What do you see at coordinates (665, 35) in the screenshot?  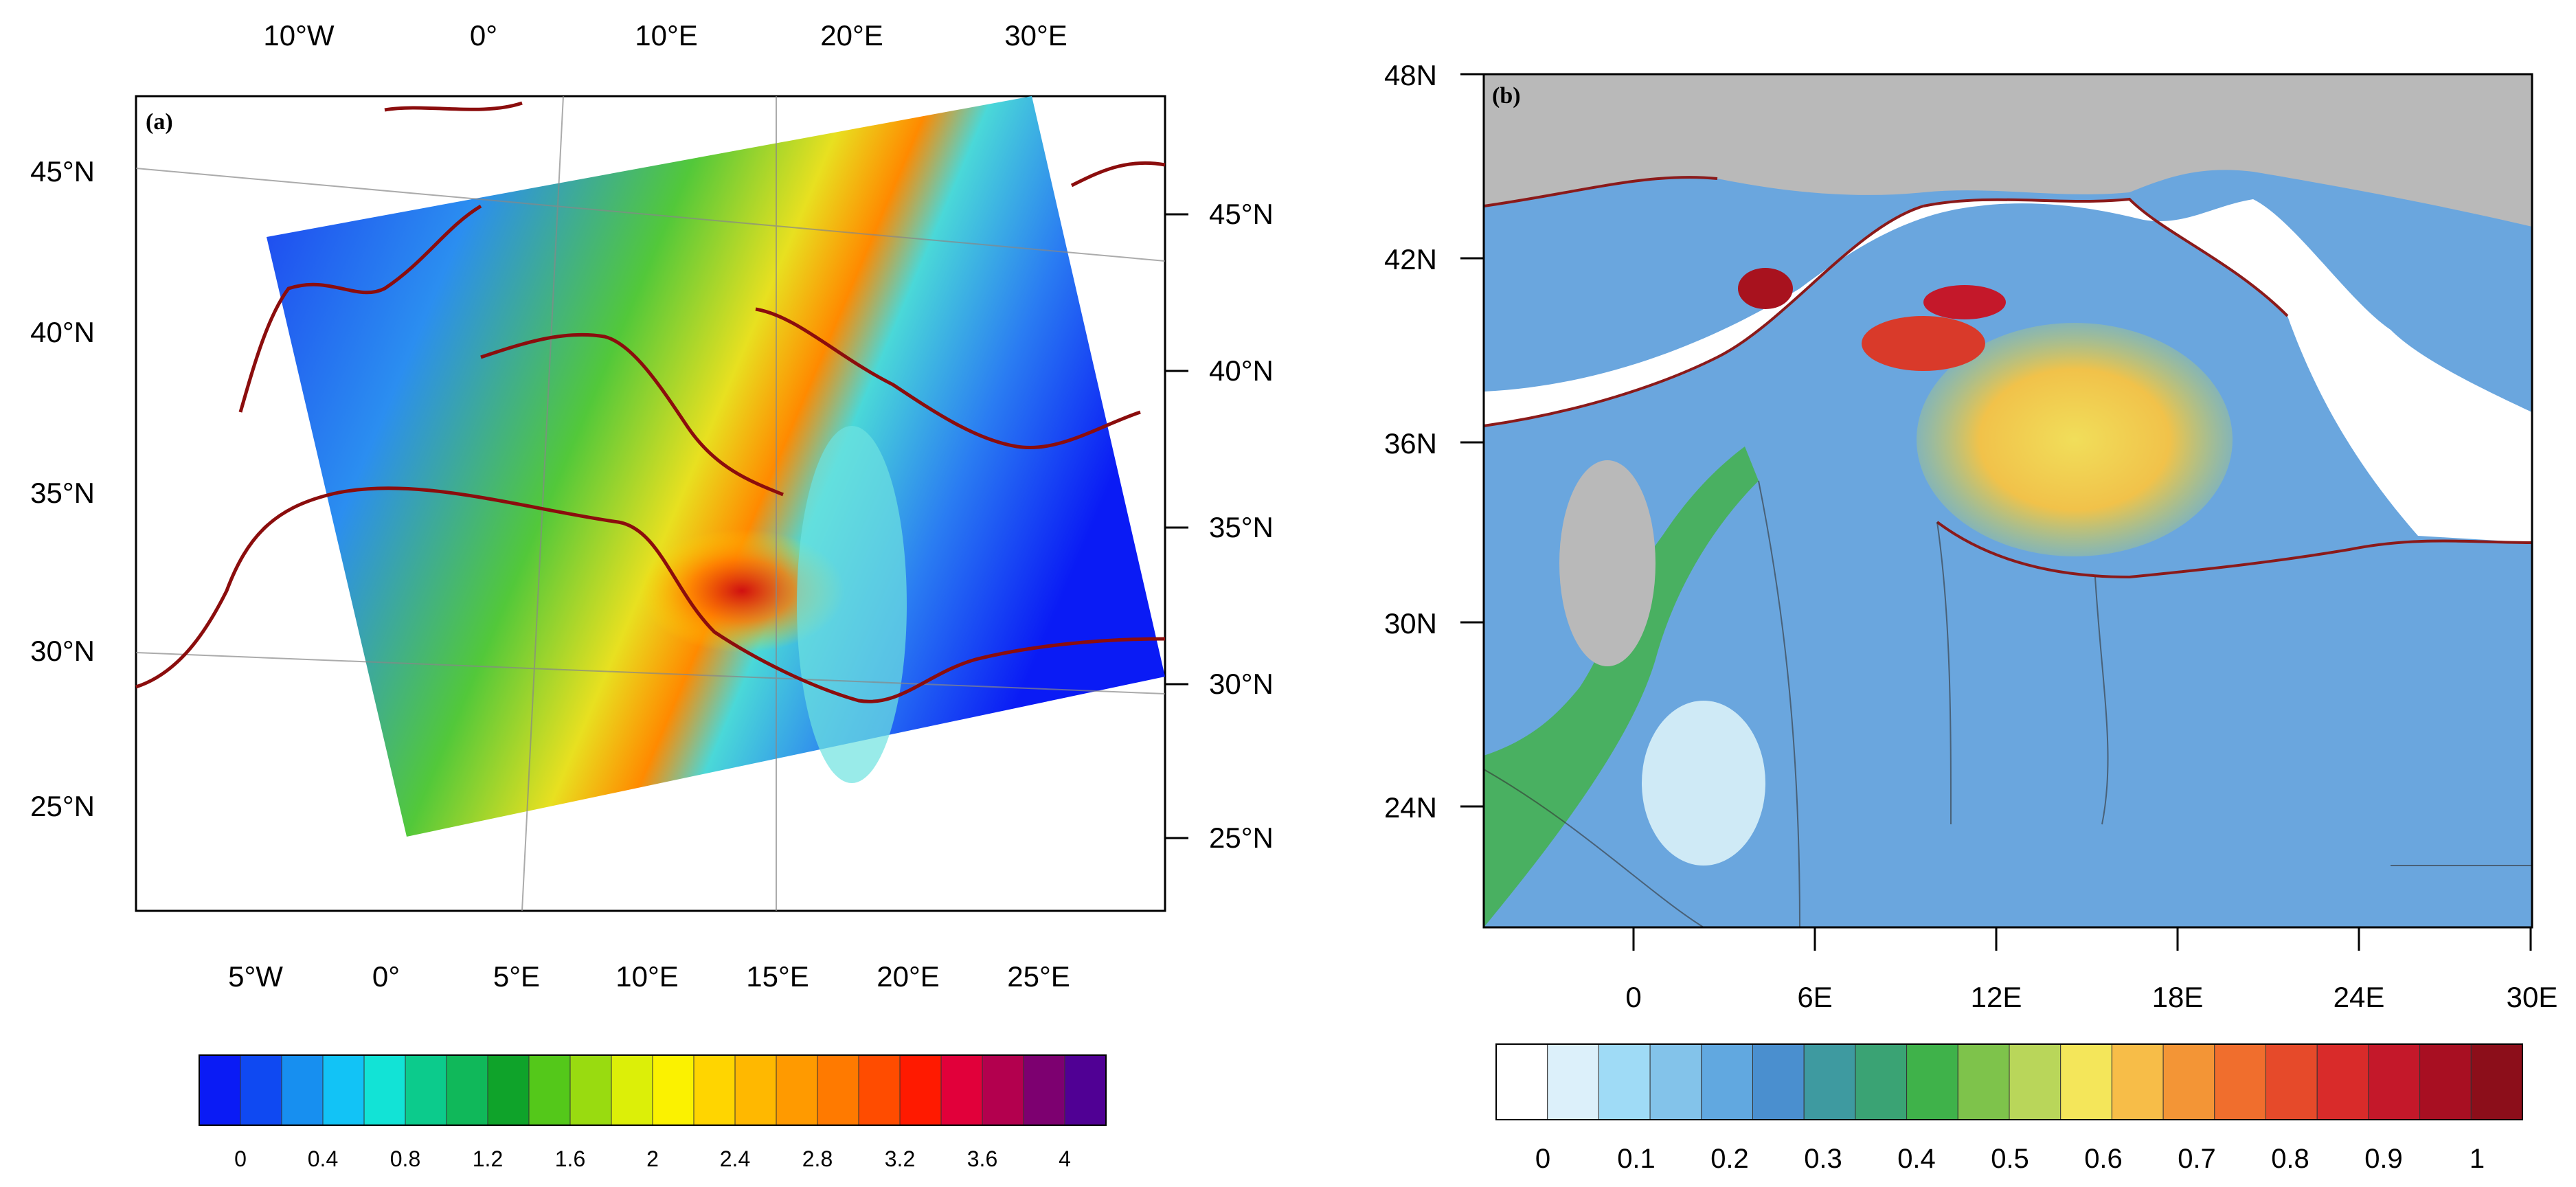 I see `panel-a-top-lon-labels: 10°W 0° 10°E 20°E 30°E` at bounding box center [665, 35].